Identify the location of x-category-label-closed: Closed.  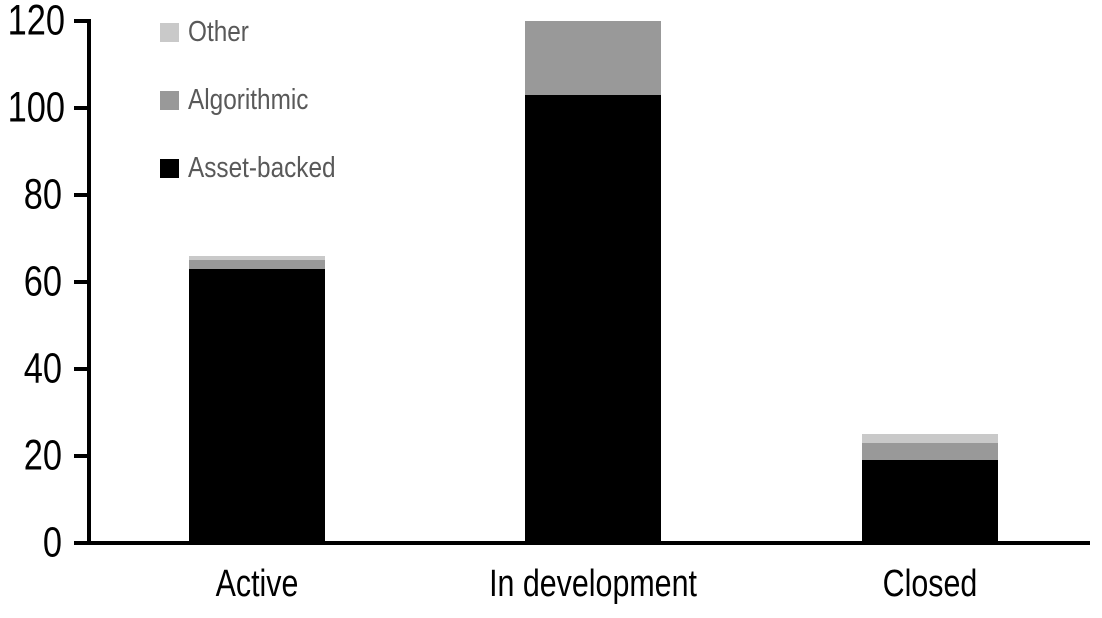
(930, 584).